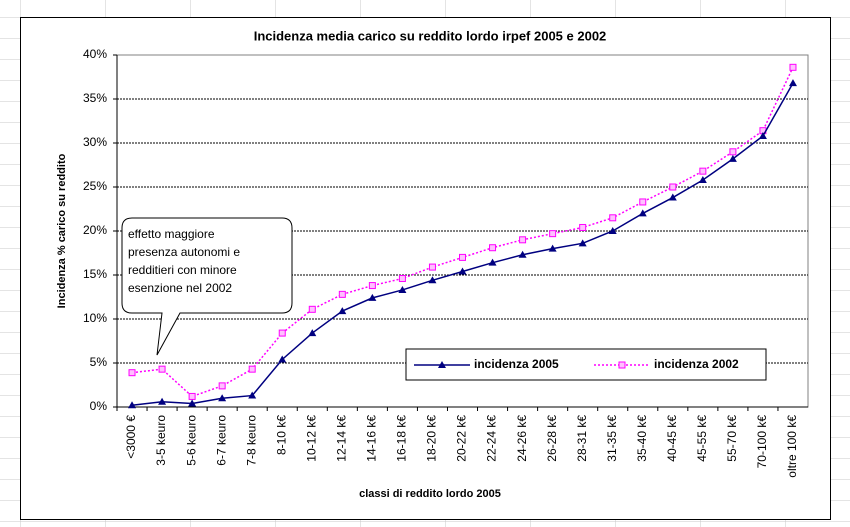 This screenshot has height=527, width=850. I want to click on x-tick-label: 6-7 keuro, so click(221, 440).